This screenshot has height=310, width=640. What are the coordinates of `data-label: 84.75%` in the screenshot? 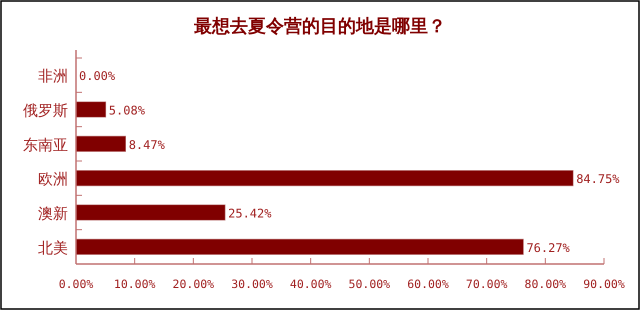 It's located at (598, 179).